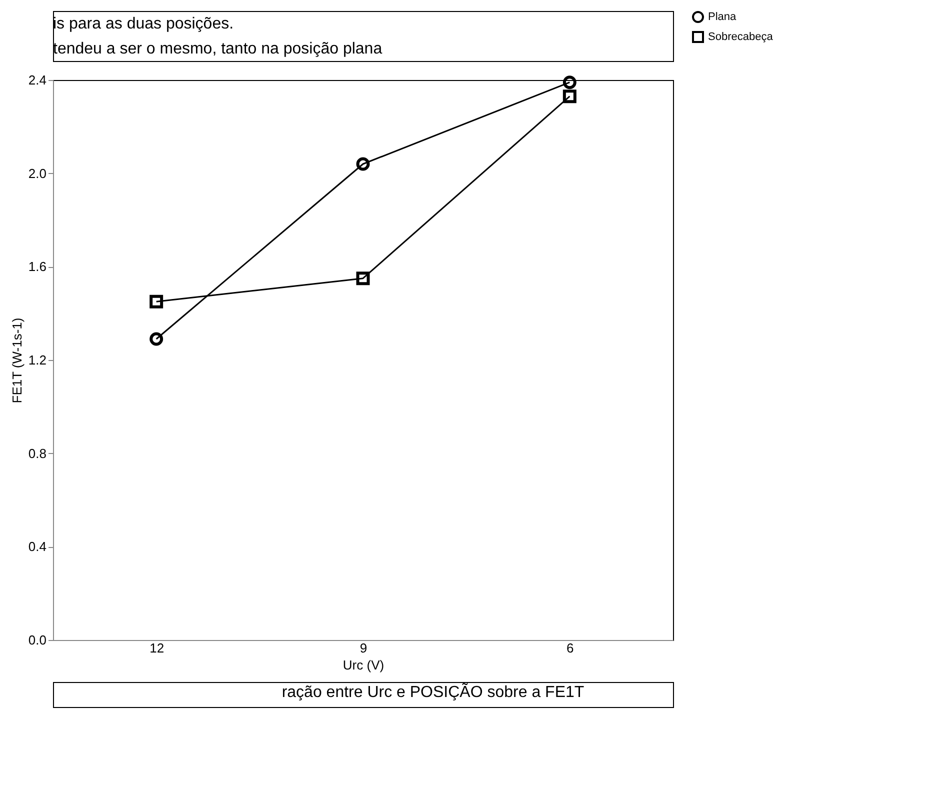 The image size is (950, 810). I want to click on x-tick-label: 9, so click(364, 648).